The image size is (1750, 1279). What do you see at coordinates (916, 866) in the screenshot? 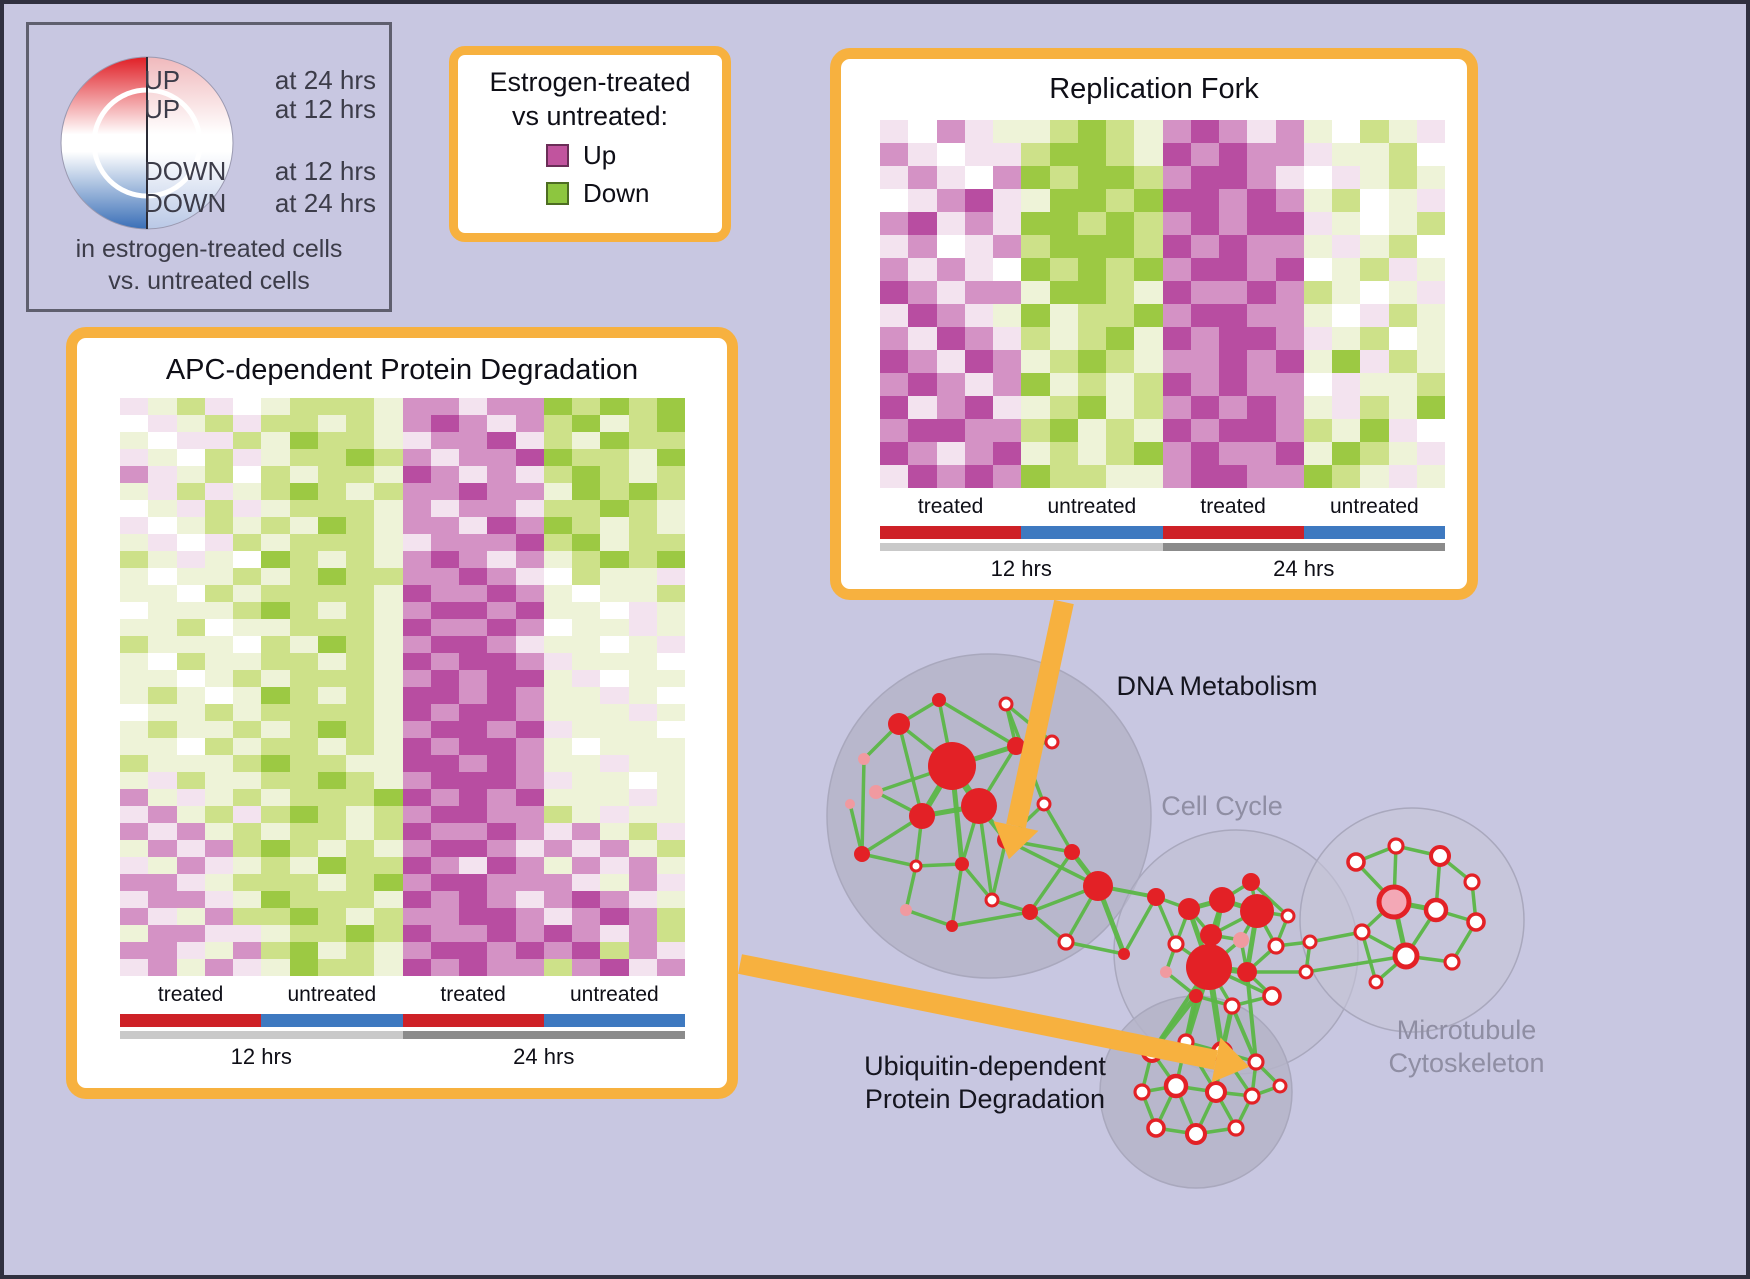
I see `network-node-a9` at bounding box center [916, 866].